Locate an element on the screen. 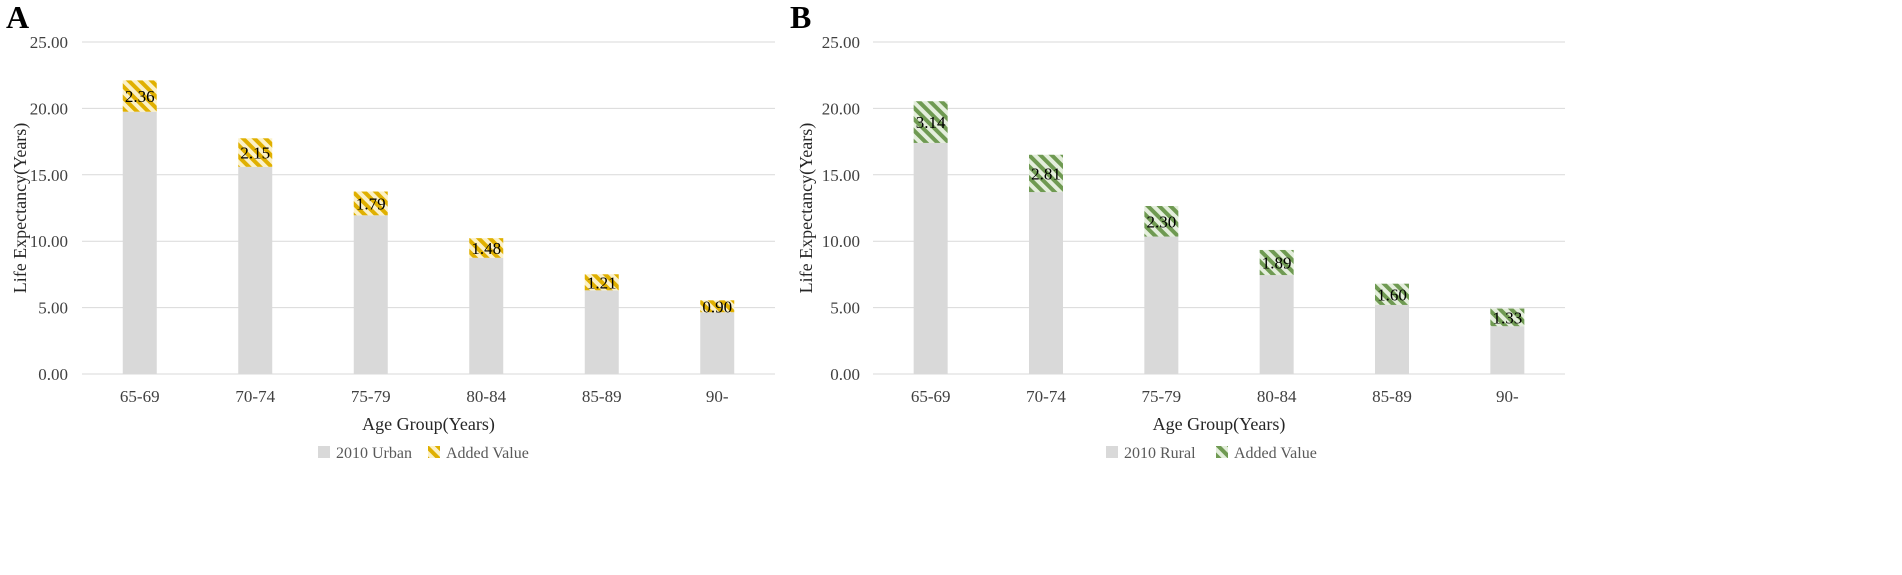 This screenshot has height=575, width=1902. data-label: 1.60 is located at coordinates (1392, 294).